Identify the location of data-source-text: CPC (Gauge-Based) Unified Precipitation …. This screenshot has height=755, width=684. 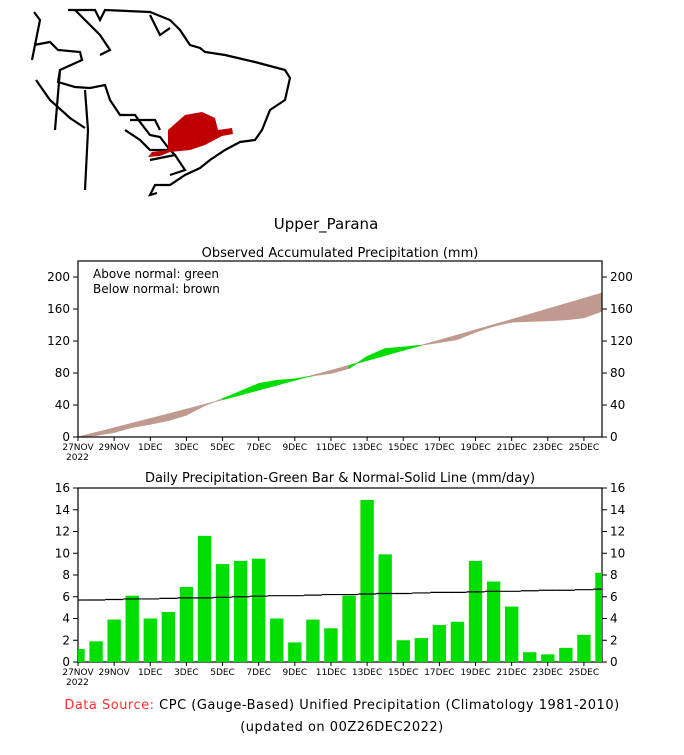
(389, 705).